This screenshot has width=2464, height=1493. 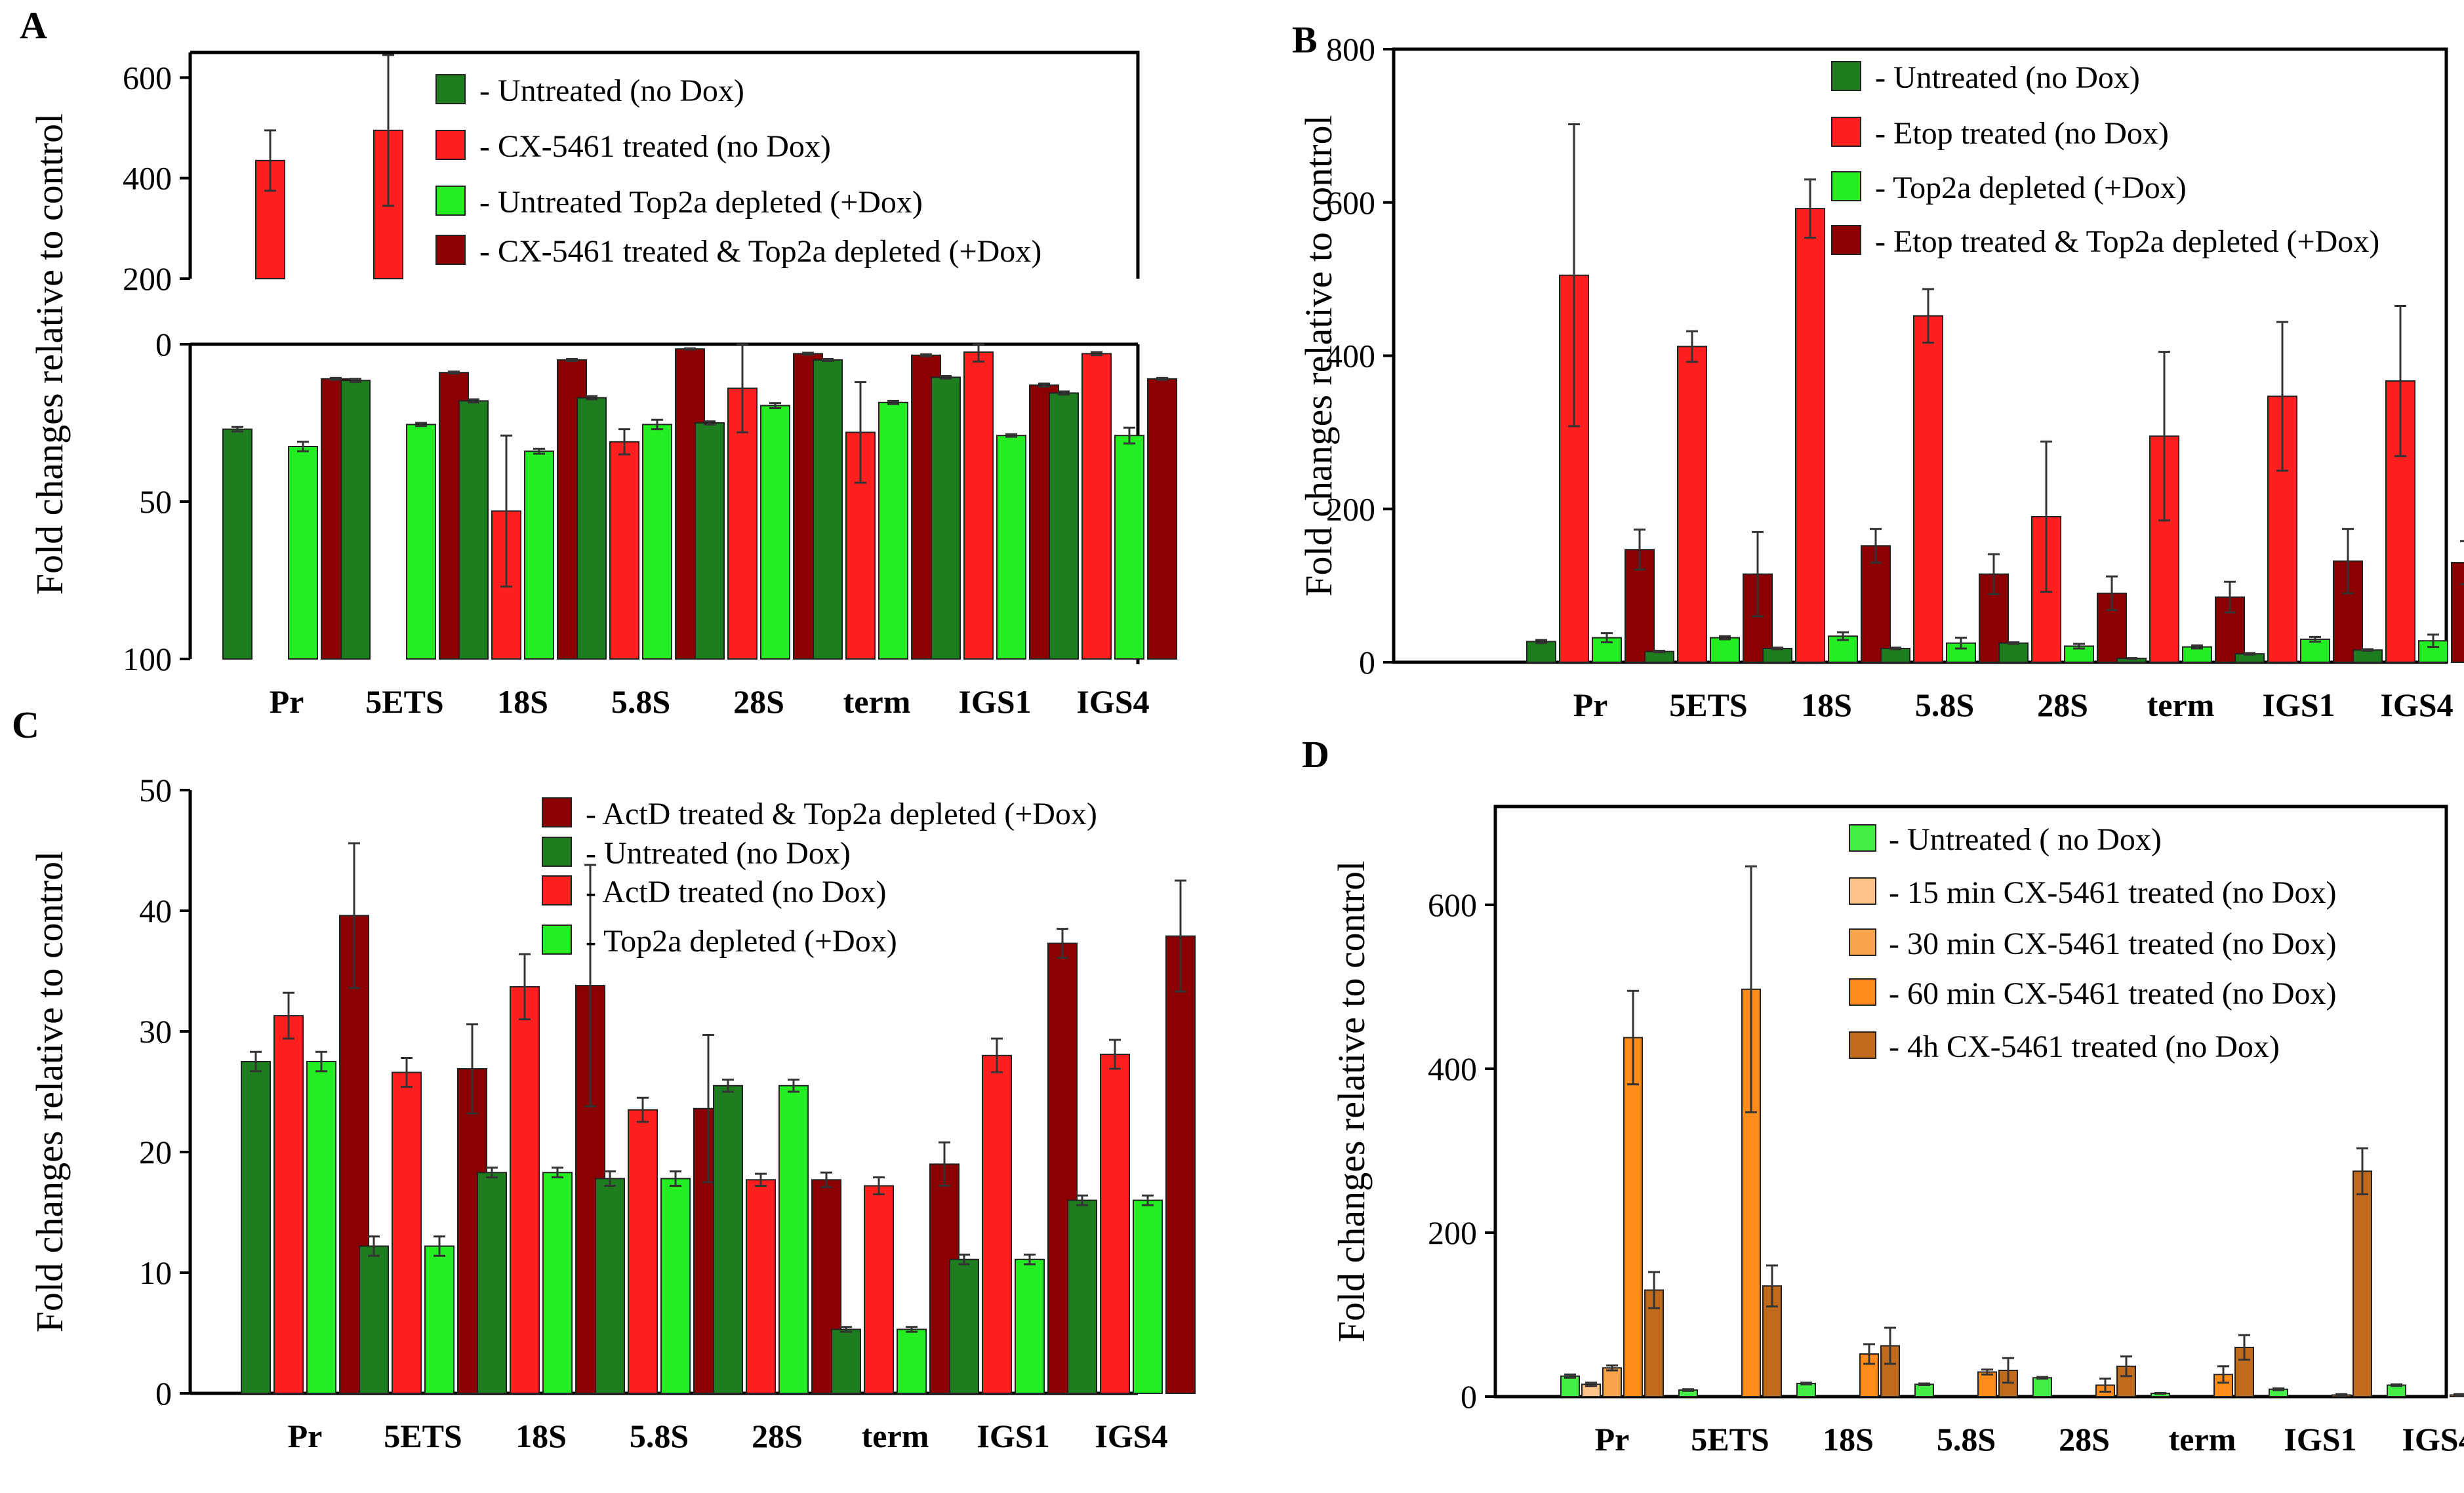 What do you see at coordinates (522, 701) in the screenshot?
I see `x-category-label: 18S` at bounding box center [522, 701].